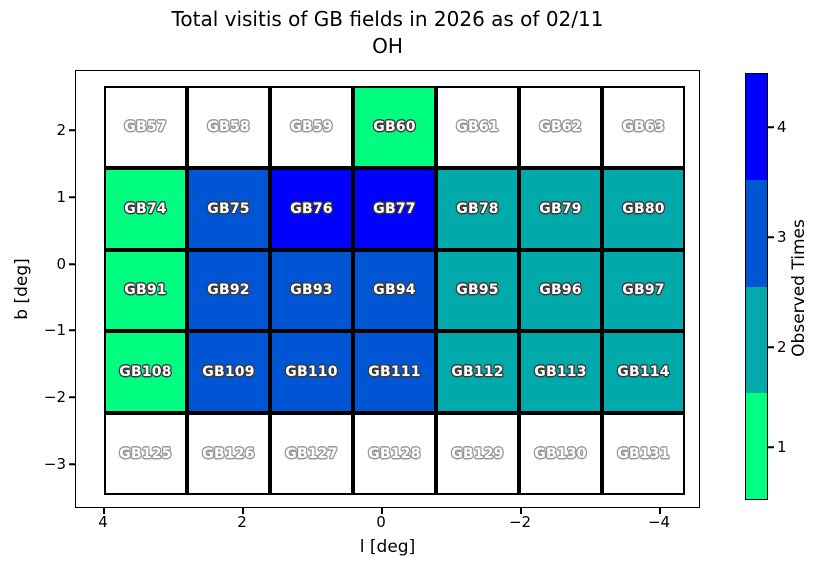 The height and width of the screenshot is (575, 822). I want to click on field-cell-gb126: GB126, so click(228, 454).